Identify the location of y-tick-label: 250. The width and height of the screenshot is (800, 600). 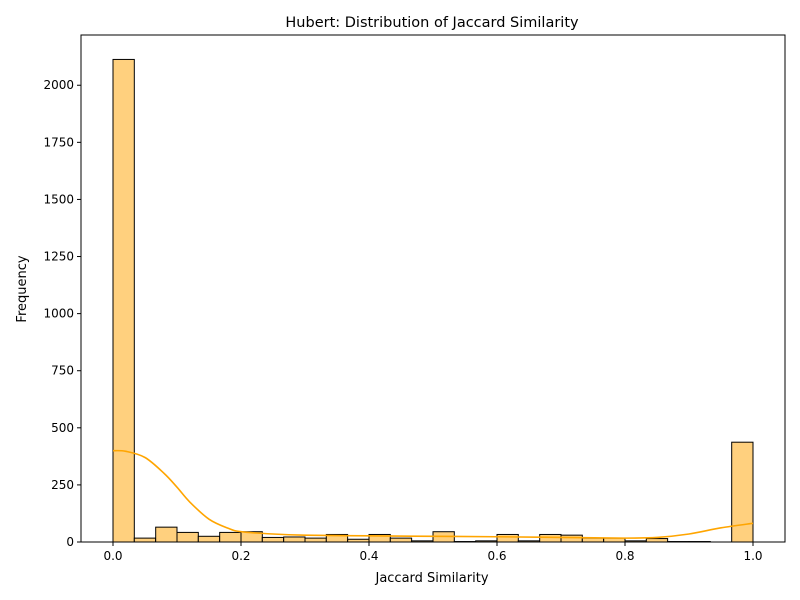
(62, 485).